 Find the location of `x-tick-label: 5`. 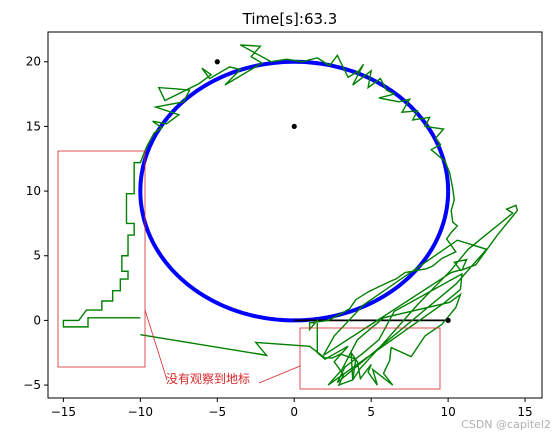

x-tick-label: 5 is located at coordinates (371, 412).